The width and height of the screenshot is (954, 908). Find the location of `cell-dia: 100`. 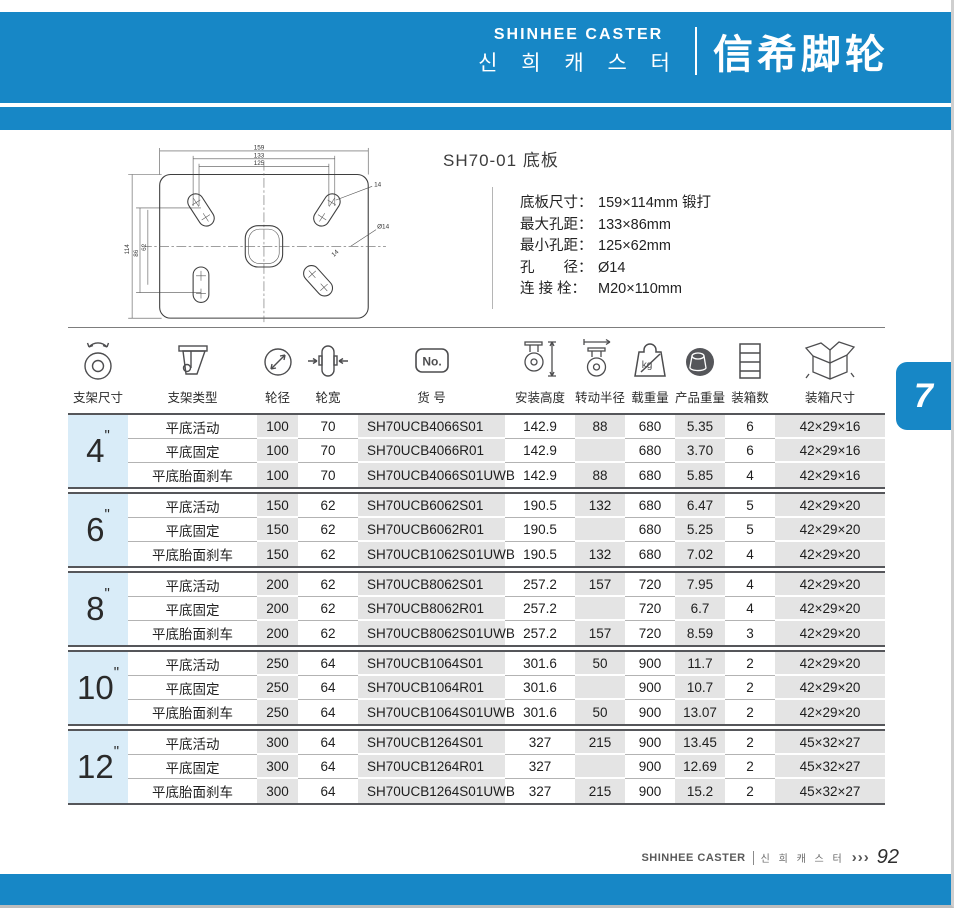

cell-dia: 100 is located at coordinates (277, 427).